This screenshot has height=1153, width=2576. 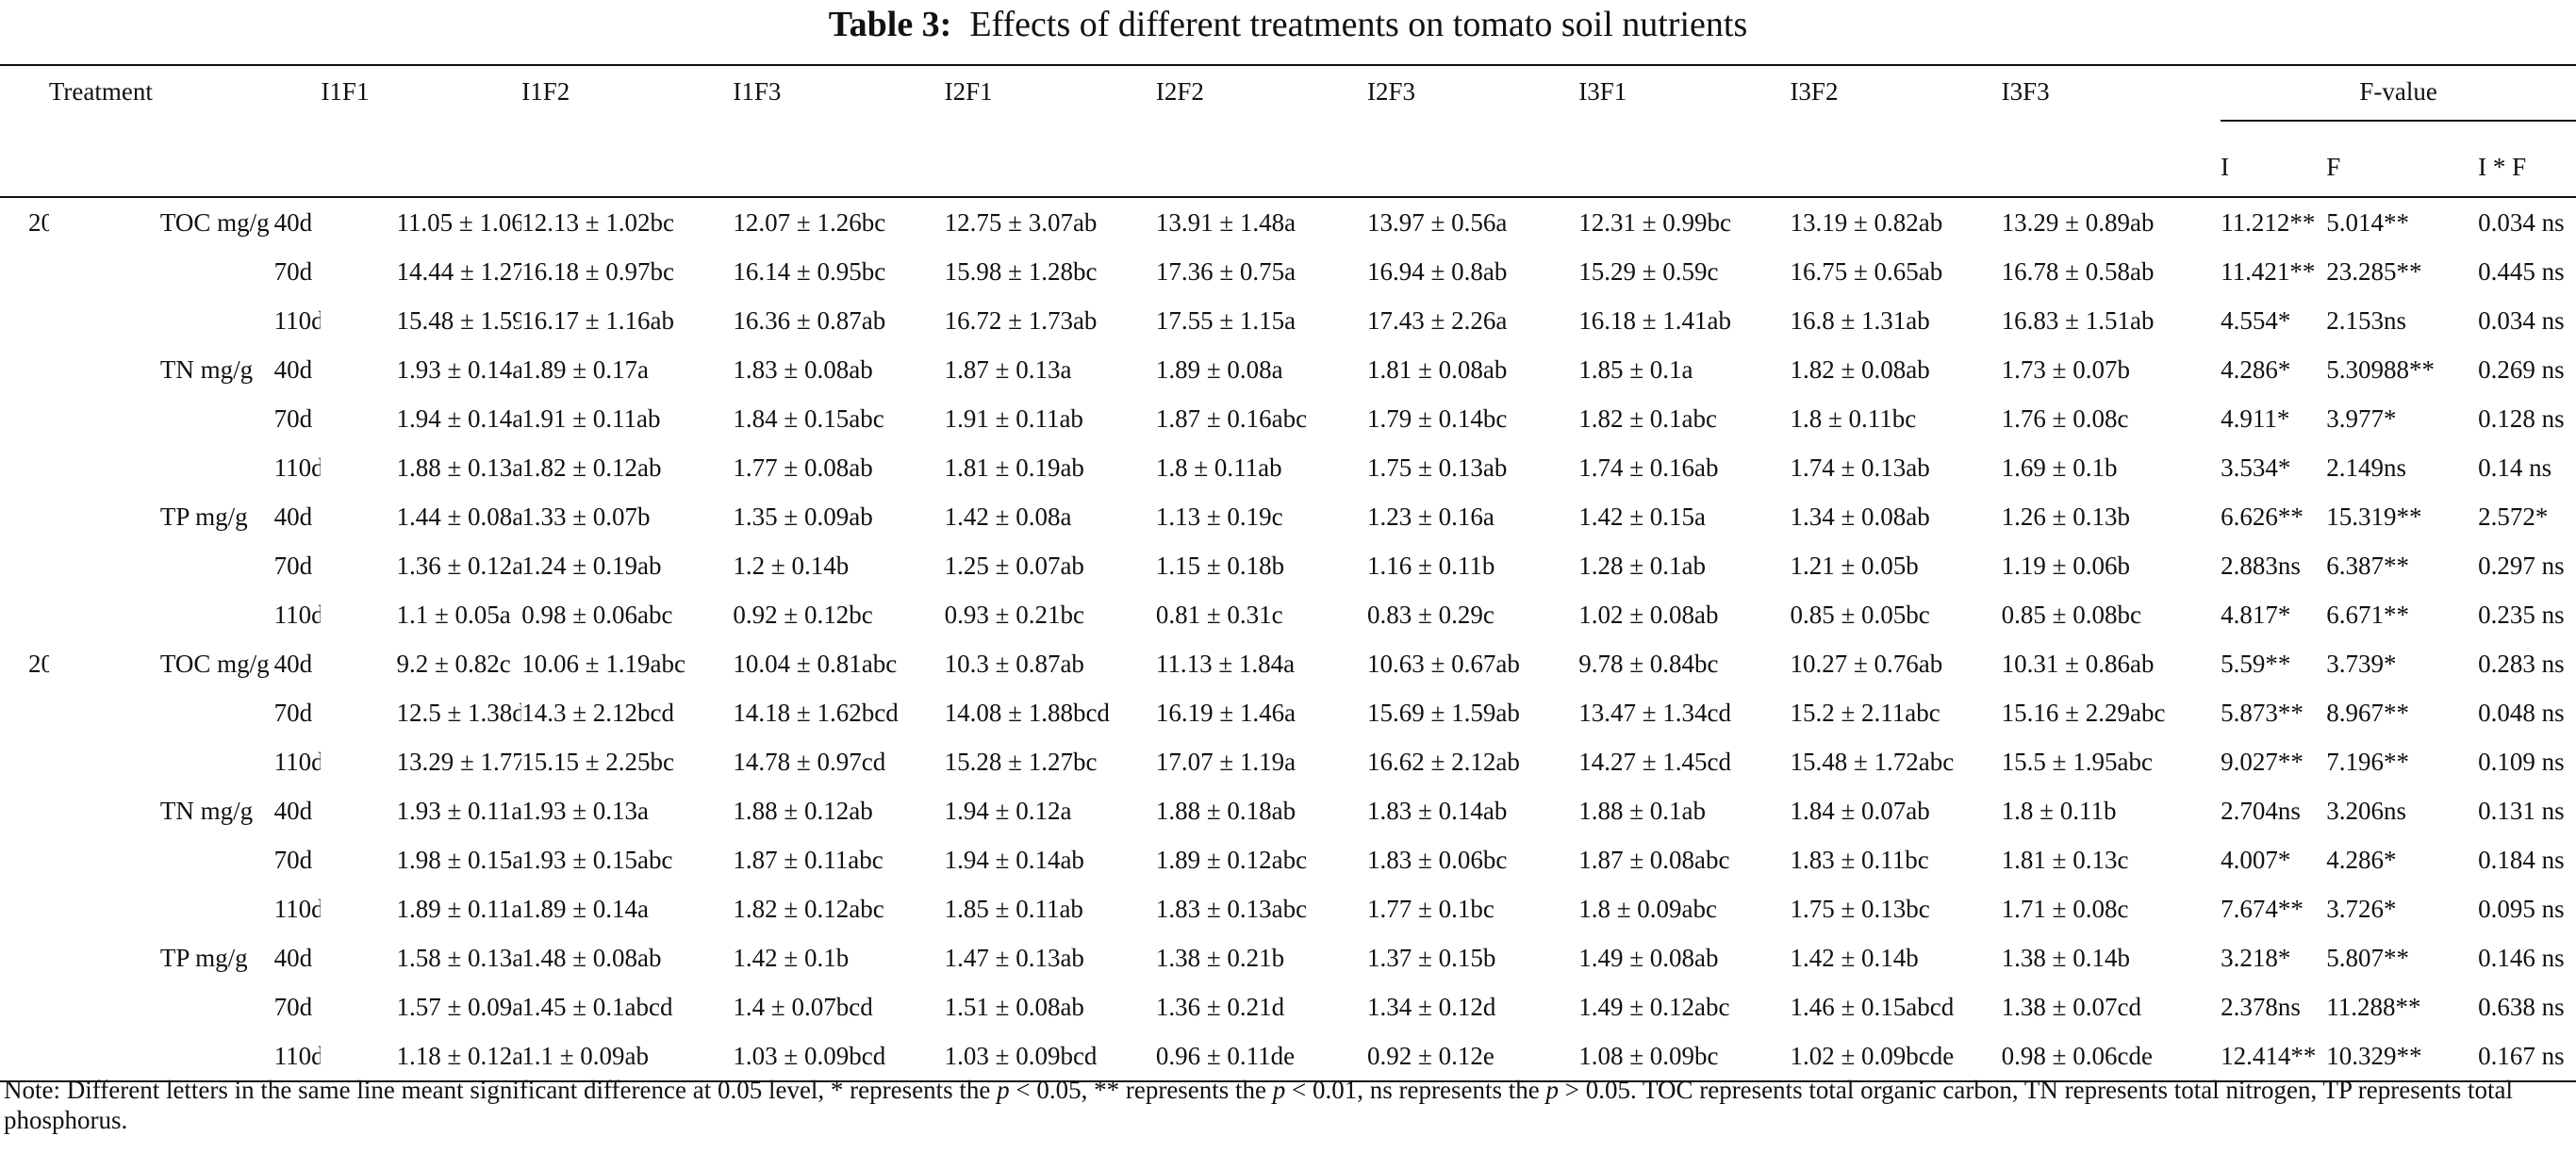 I want to click on value-cell: 1.93 ± 0.11a, so click(x=459, y=810).